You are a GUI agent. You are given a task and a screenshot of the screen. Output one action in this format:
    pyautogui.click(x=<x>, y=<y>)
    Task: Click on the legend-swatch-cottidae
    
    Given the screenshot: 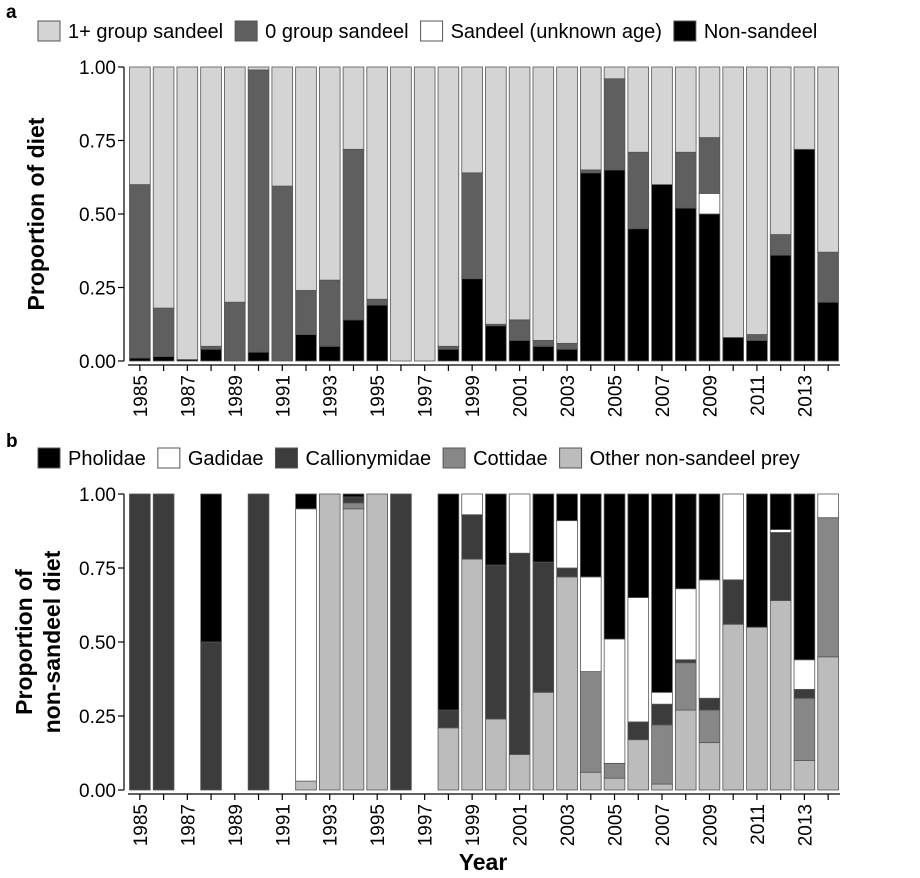 What is the action you would take?
    pyautogui.click(x=454, y=458)
    